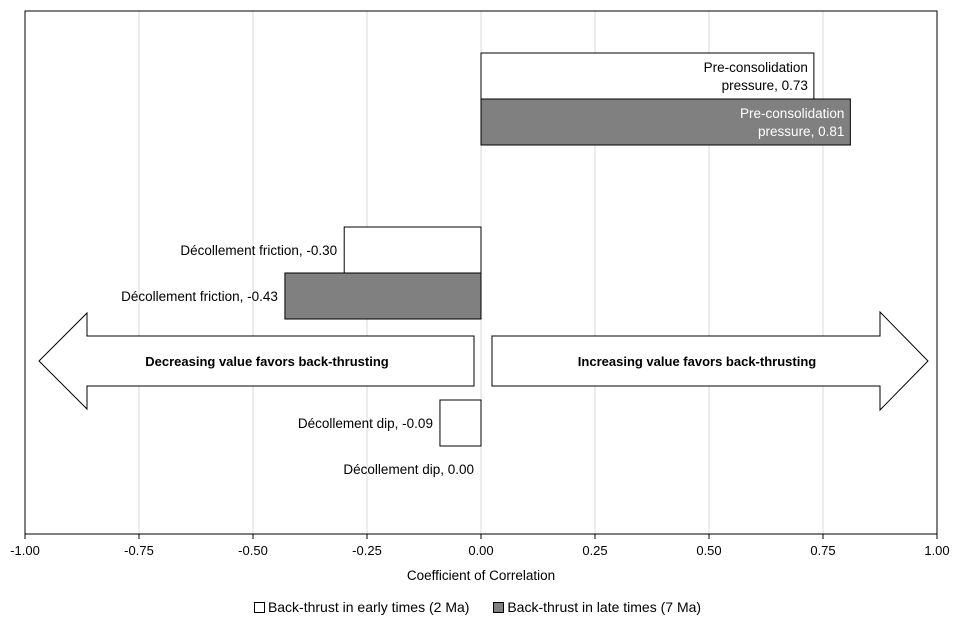  I want to click on x-axis-ticks: -1.00 -0.75 -0.50 -0.25 0.00 0.25 0.50 0.75 1.00, so click(480, 546).